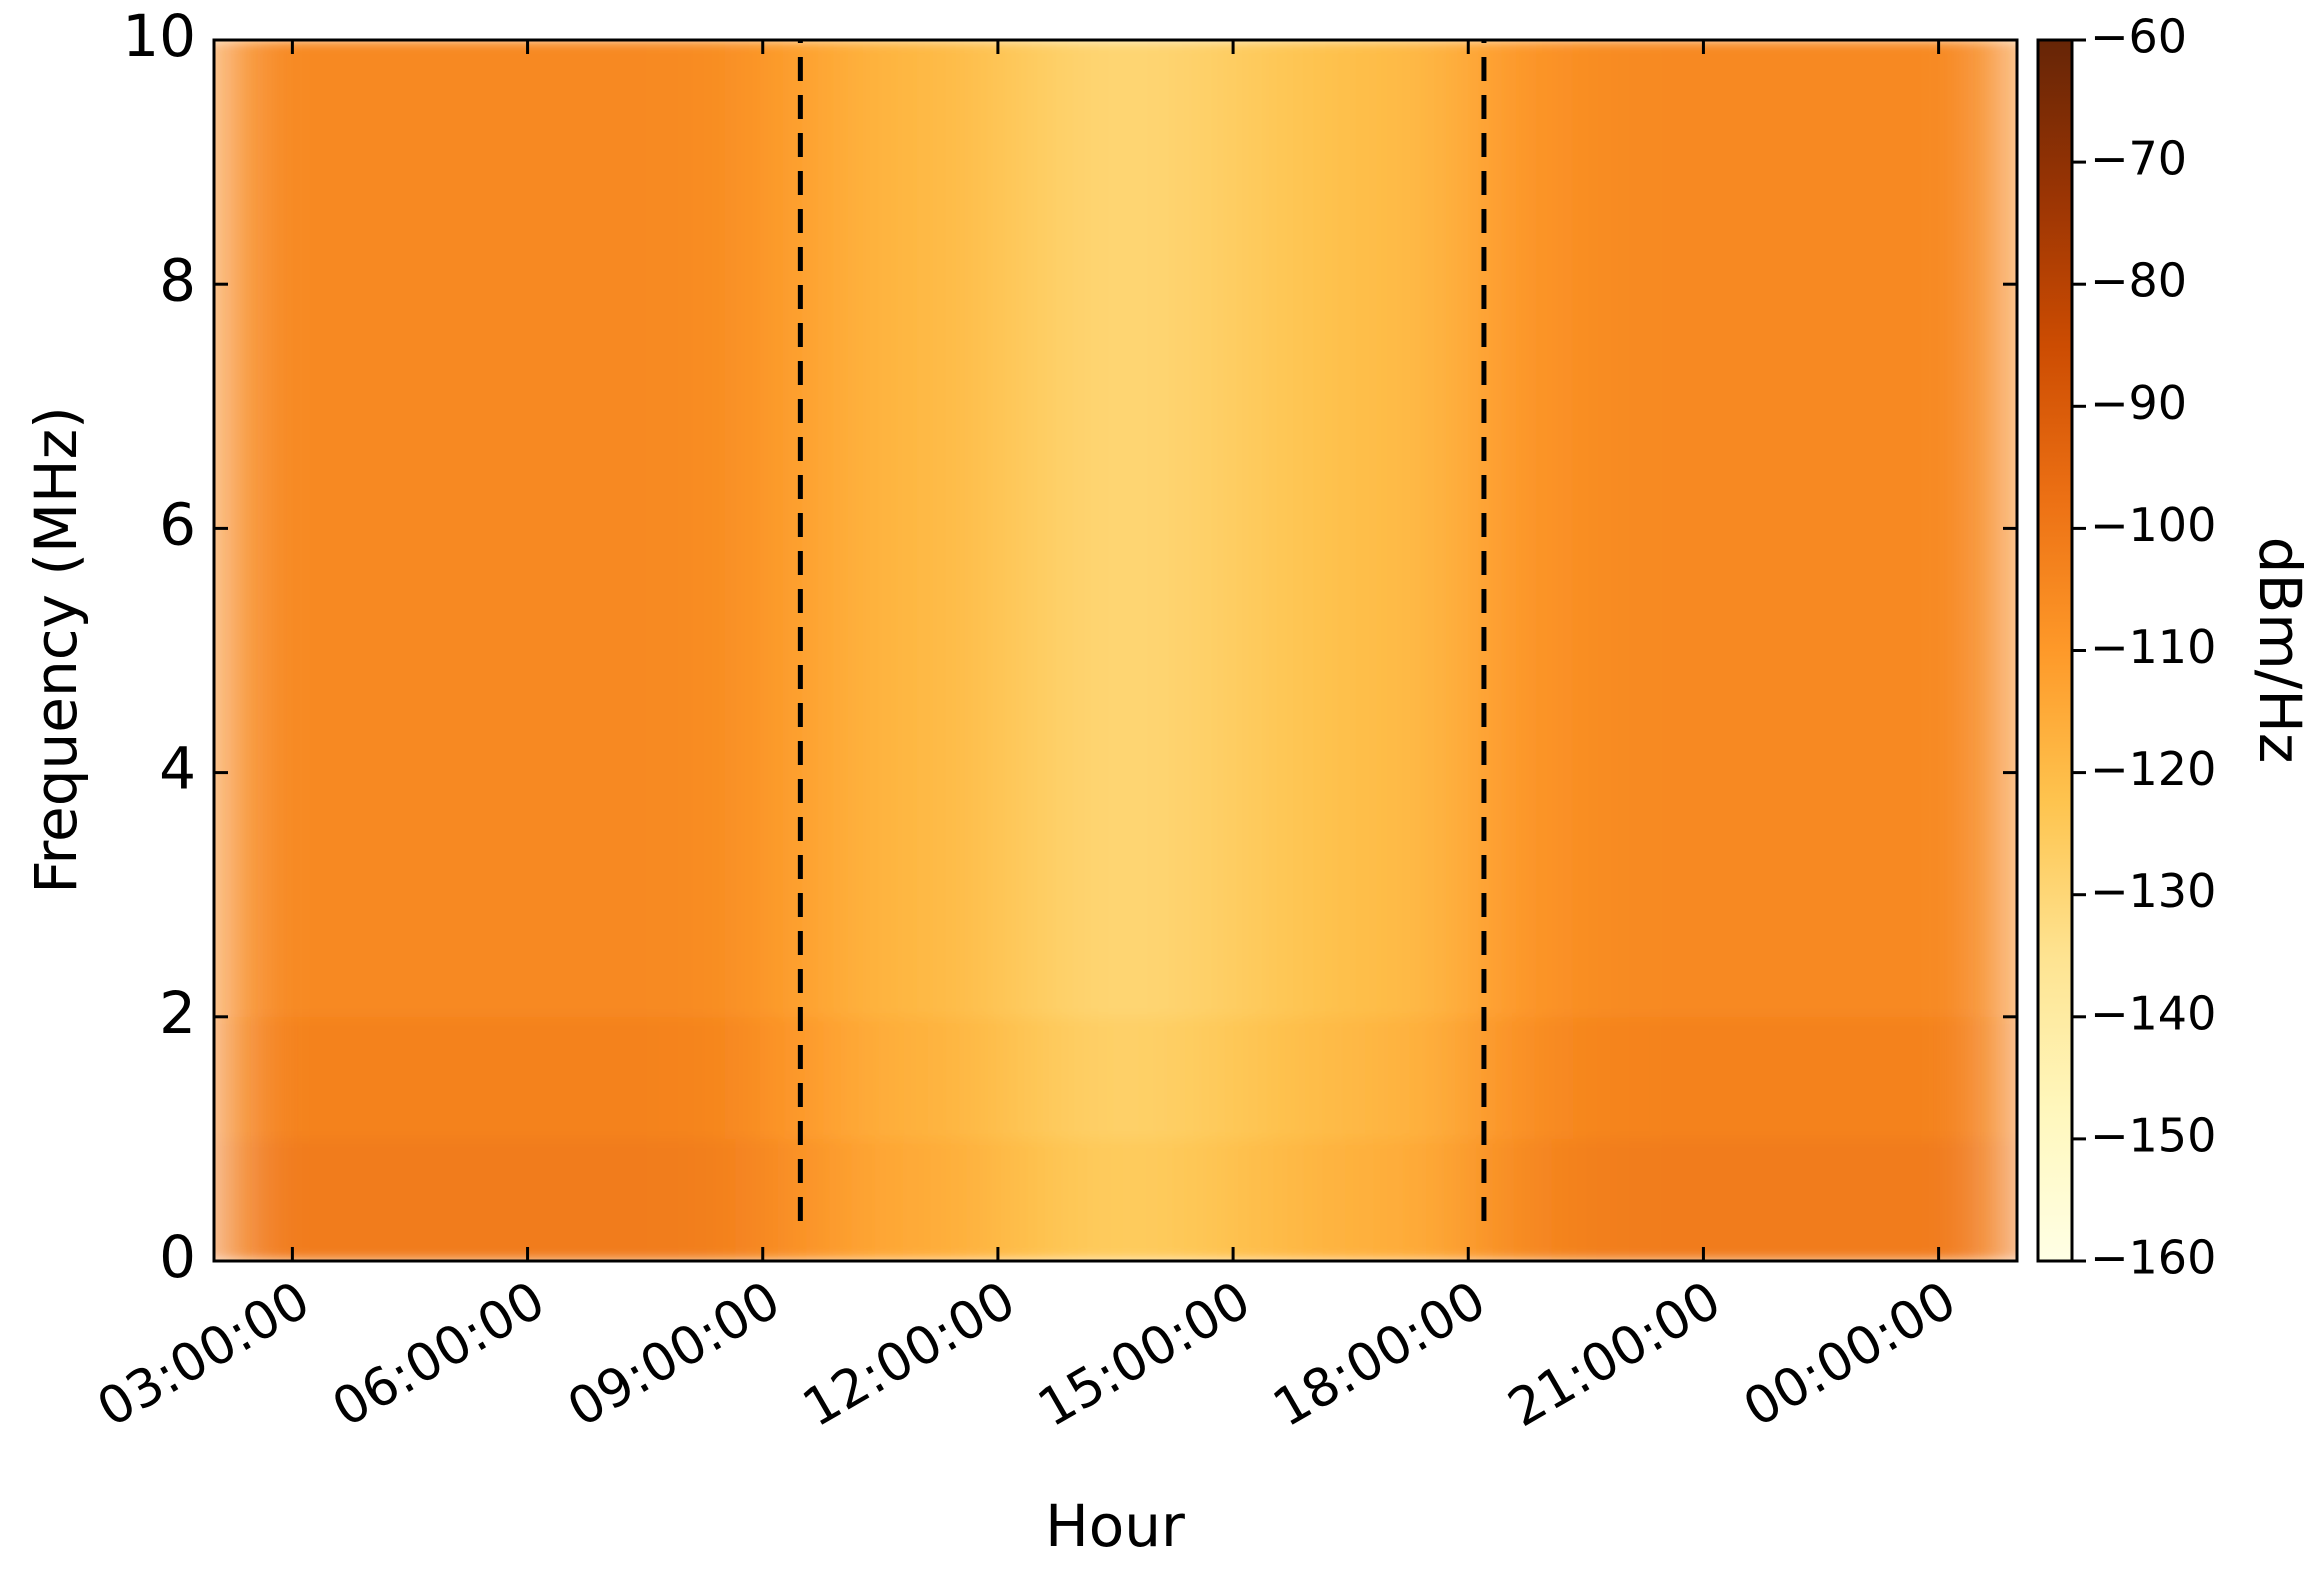 Image resolution: width=2312 pixels, height=1574 pixels. I want to click on colorbar-label: dBm/Hz, so click(2279, 650).